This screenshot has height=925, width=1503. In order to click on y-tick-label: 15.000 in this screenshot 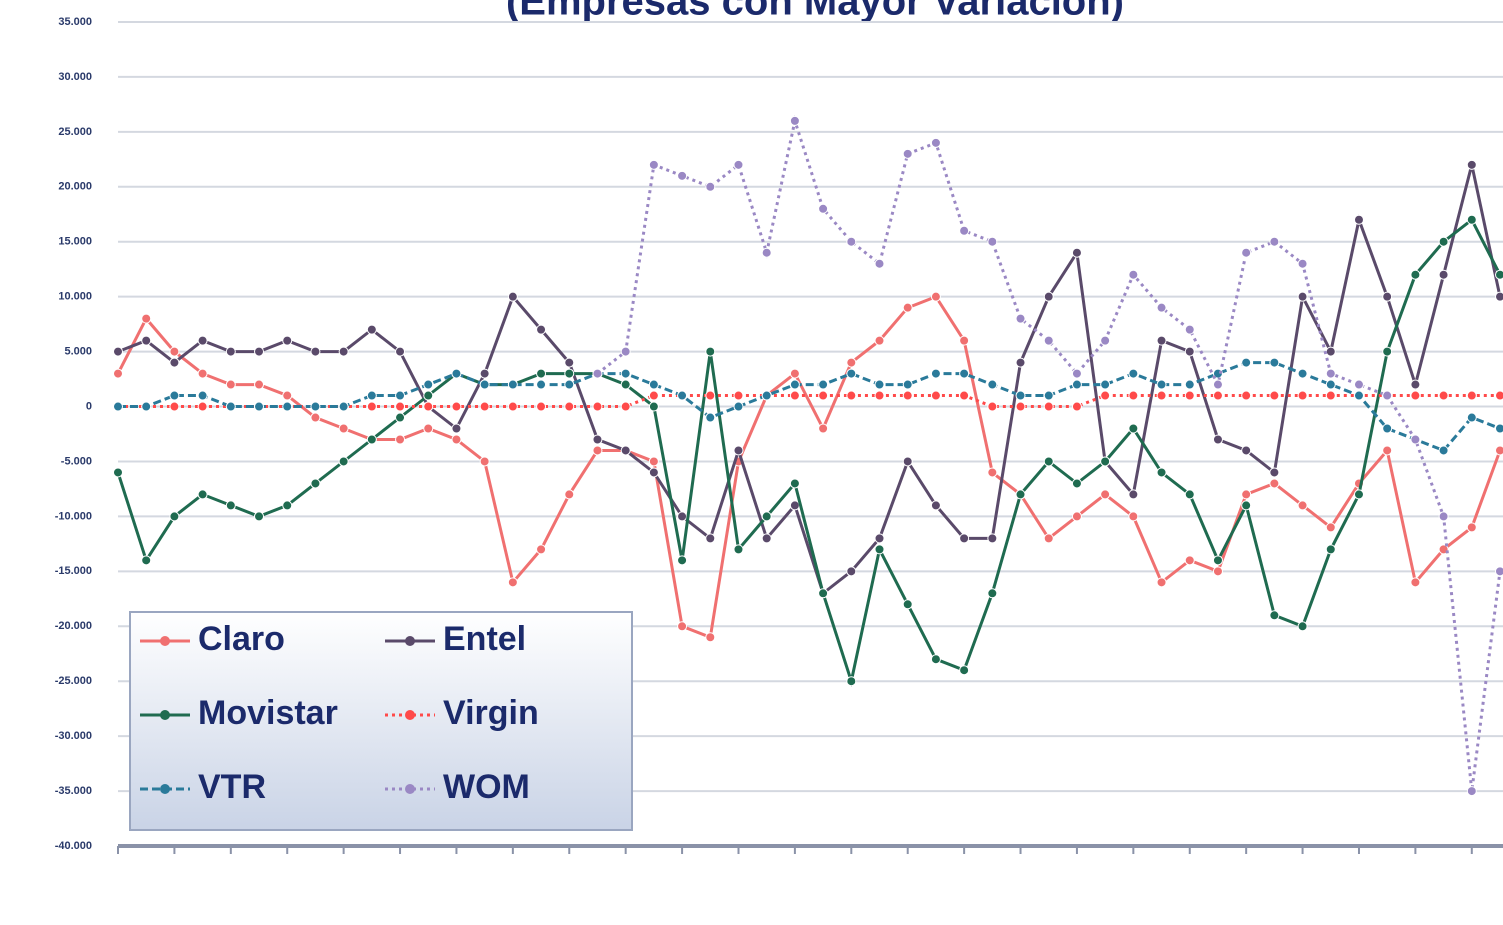, I will do `click(75, 242)`.